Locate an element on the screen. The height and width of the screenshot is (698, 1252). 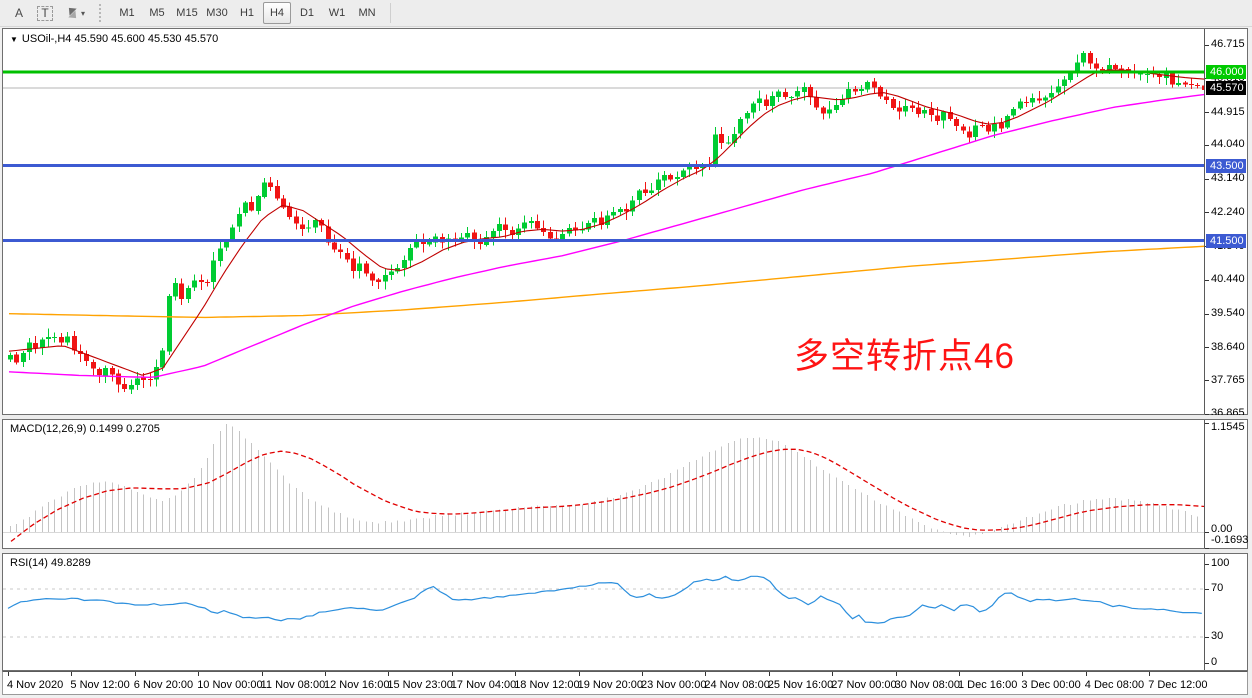
time-tick-label: 10 Nov 00:00 is located at coordinates (230, 685).